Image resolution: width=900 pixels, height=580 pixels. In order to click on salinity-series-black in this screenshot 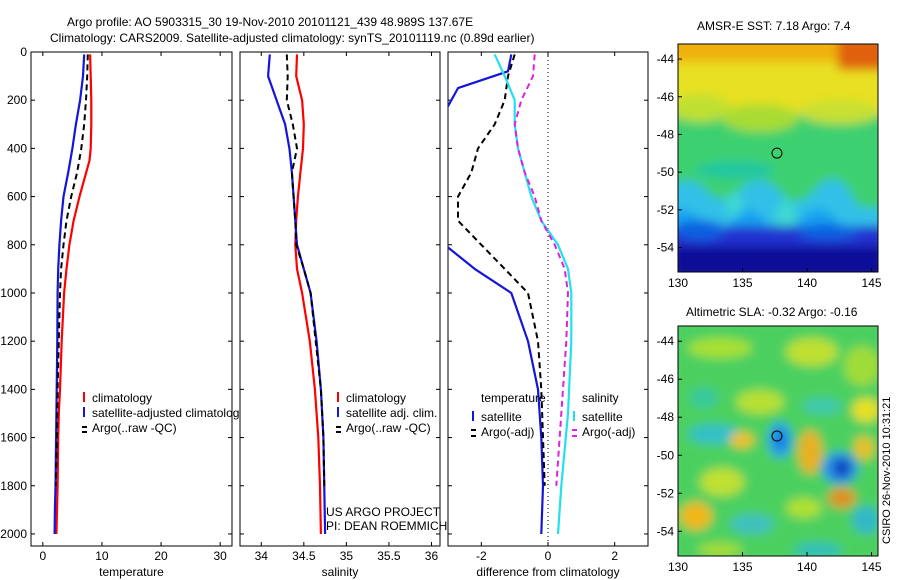, I will do `click(305, 270)`.